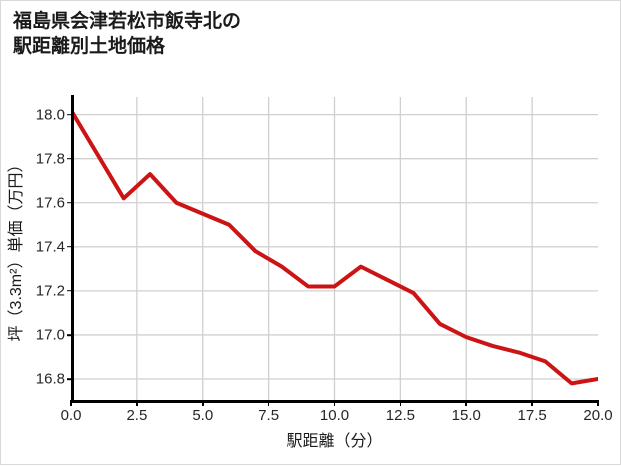  I want to click on page-title: 福島県会津若松市飯寺北の 駅距離別土地価格, so click(127, 34).